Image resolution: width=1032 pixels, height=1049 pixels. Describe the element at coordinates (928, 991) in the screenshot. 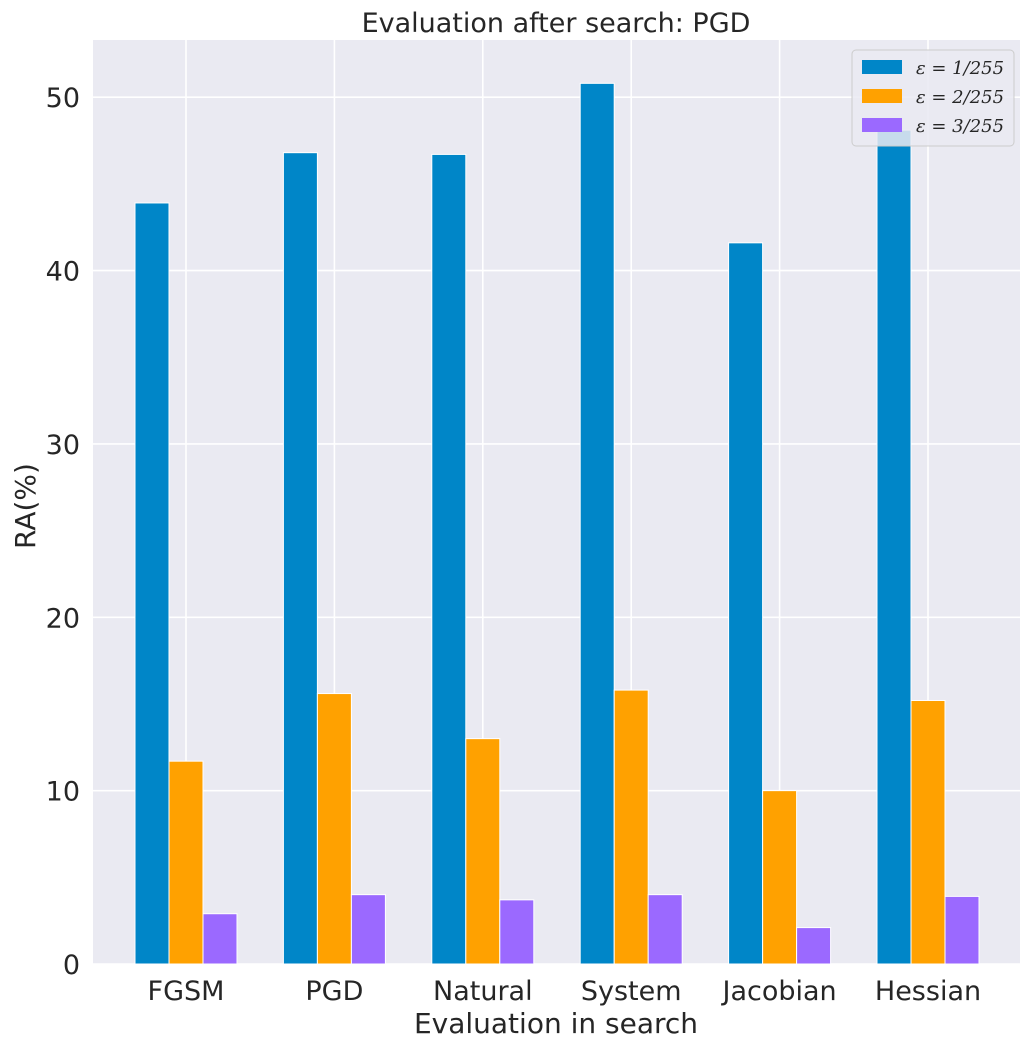

I see `x-tick-label: Hessian` at that location.